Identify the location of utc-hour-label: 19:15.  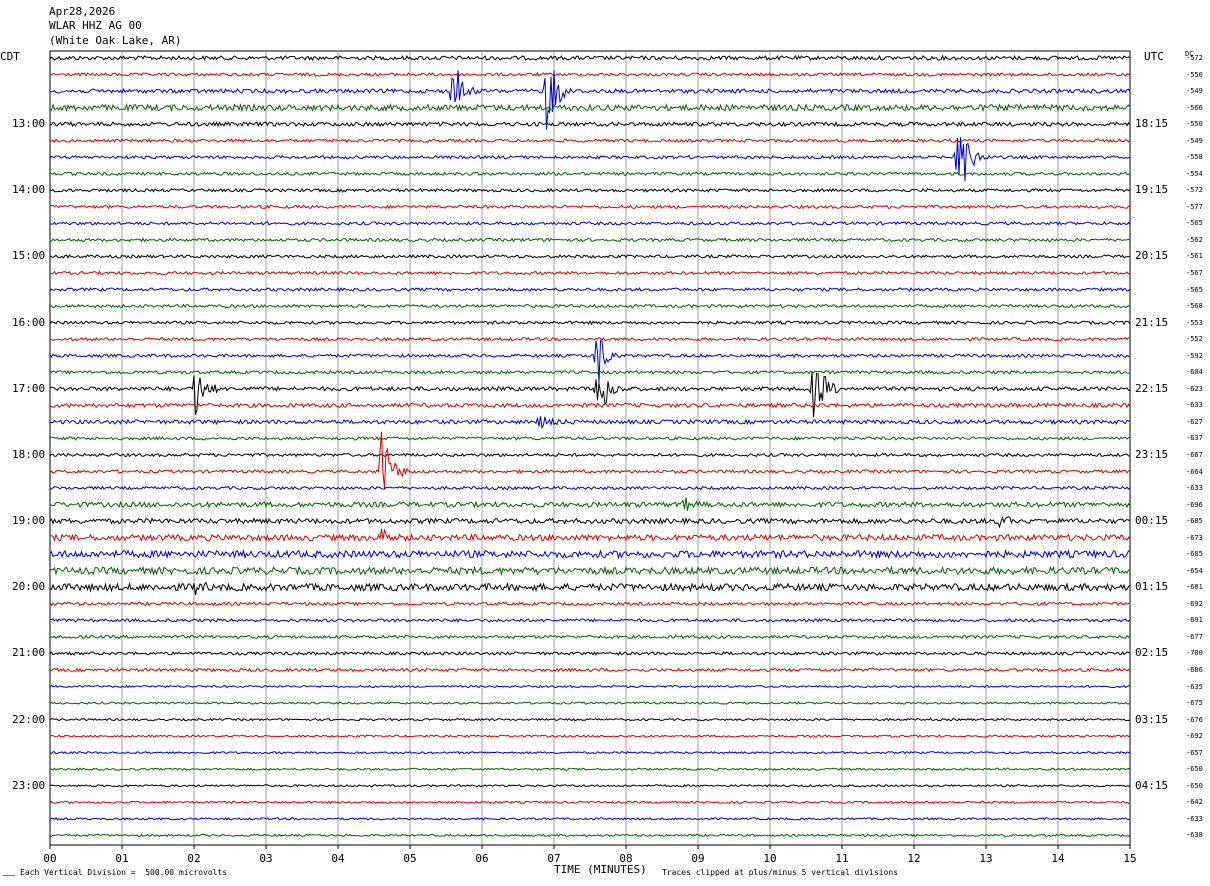
(1152, 190).